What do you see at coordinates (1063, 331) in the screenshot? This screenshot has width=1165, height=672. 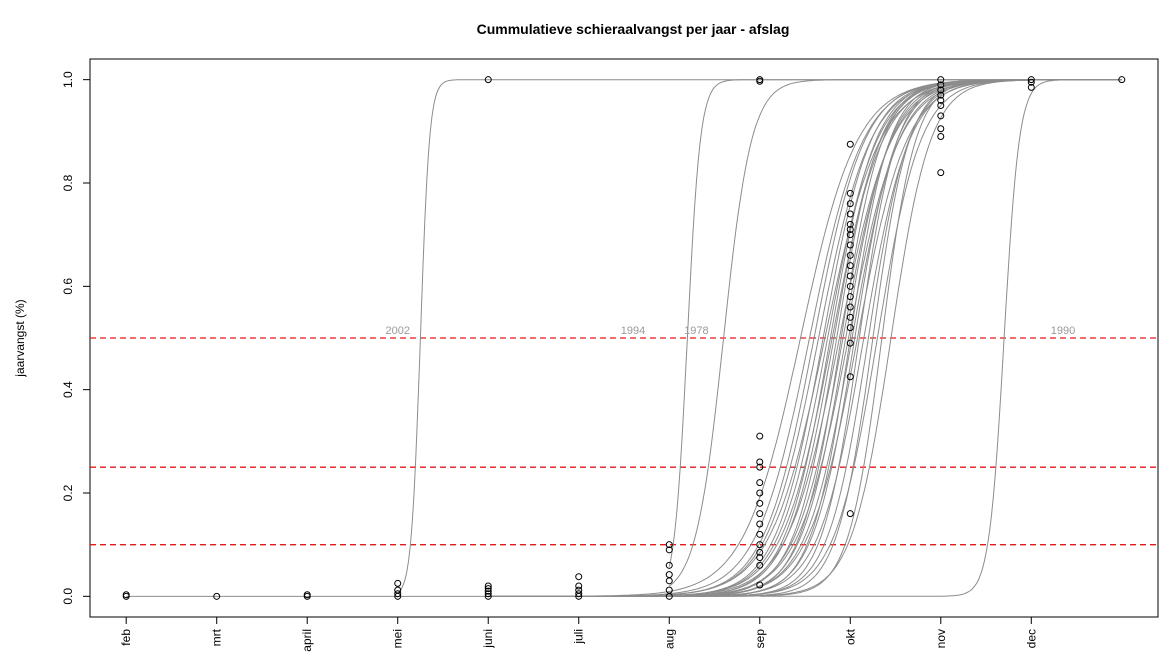 I see `curve-label-1990: 1990` at bounding box center [1063, 331].